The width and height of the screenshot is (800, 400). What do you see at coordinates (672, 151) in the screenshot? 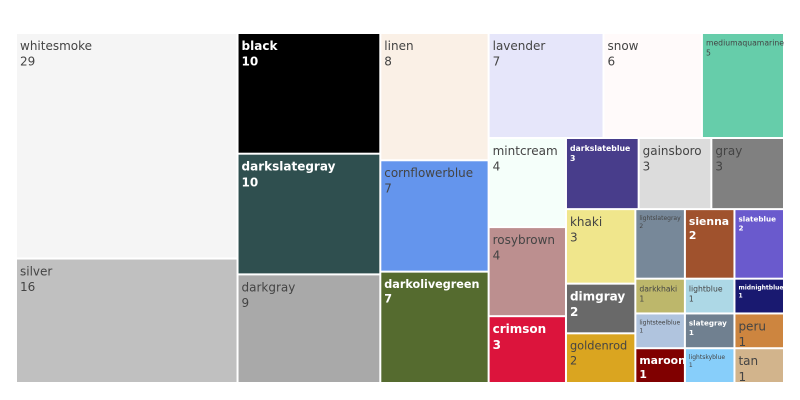
I see `tile-label: gainsboro` at bounding box center [672, 151].